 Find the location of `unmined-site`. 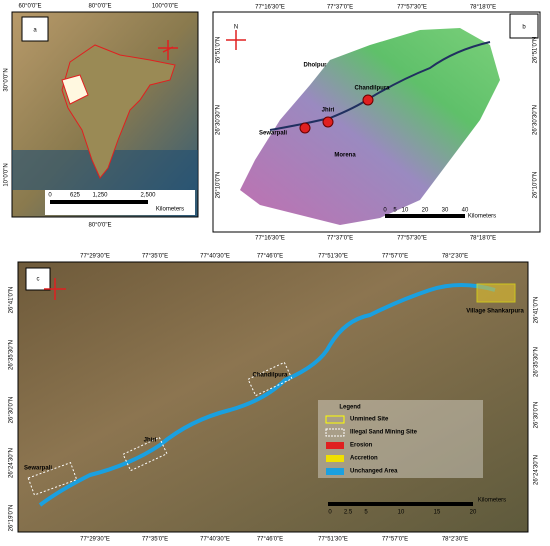

unmined-site is located at coordinates (496, 293).